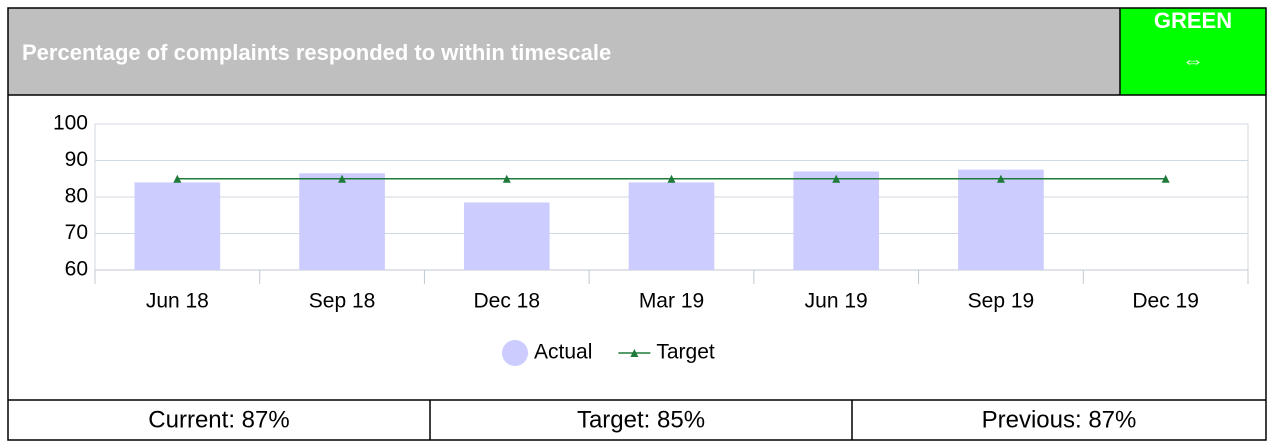  I want to click on status-box, so click(1193, 51).